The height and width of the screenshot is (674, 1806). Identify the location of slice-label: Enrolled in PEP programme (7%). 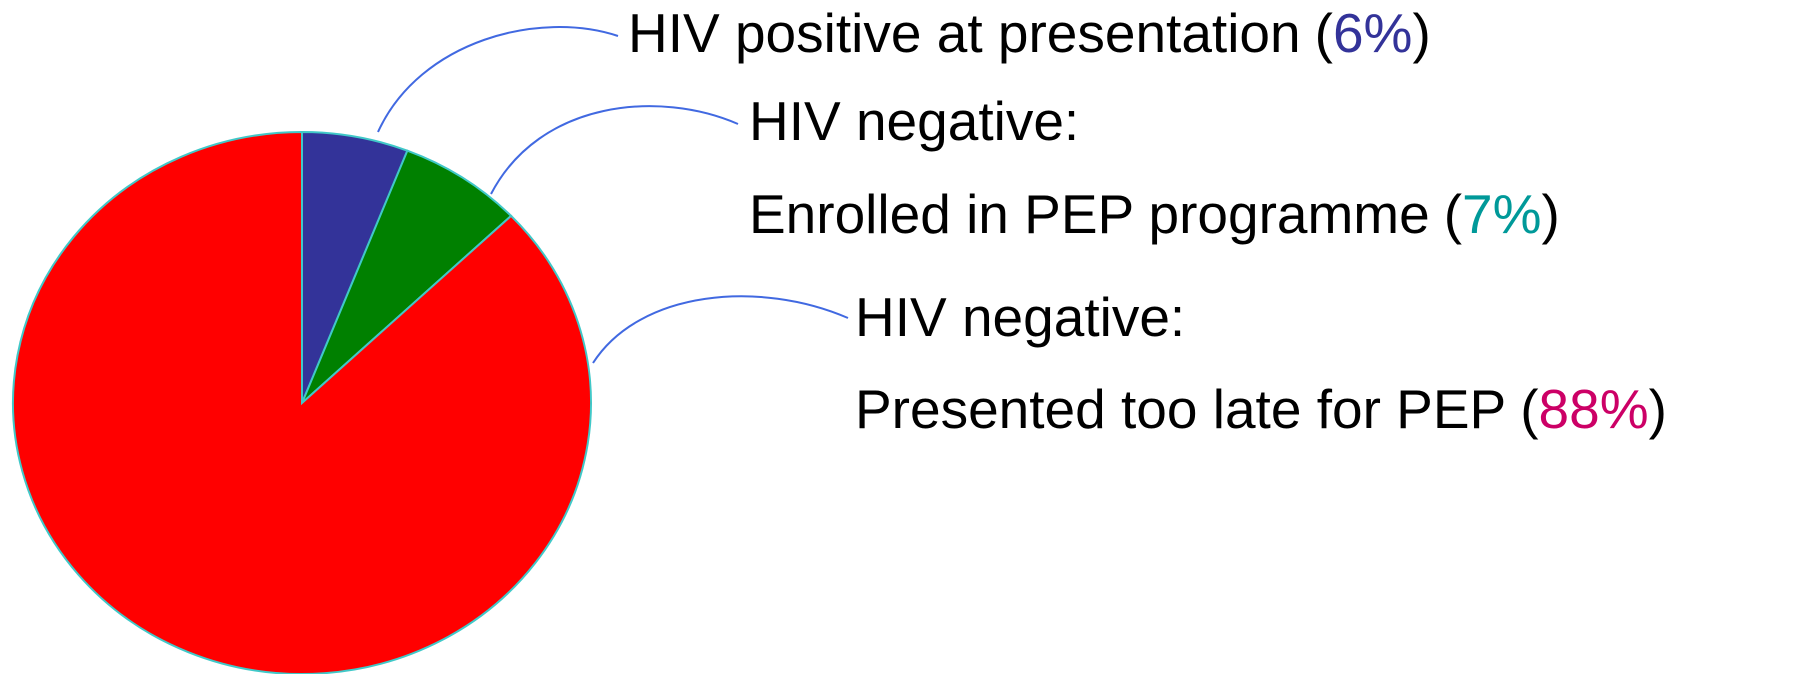
(1154, 214).